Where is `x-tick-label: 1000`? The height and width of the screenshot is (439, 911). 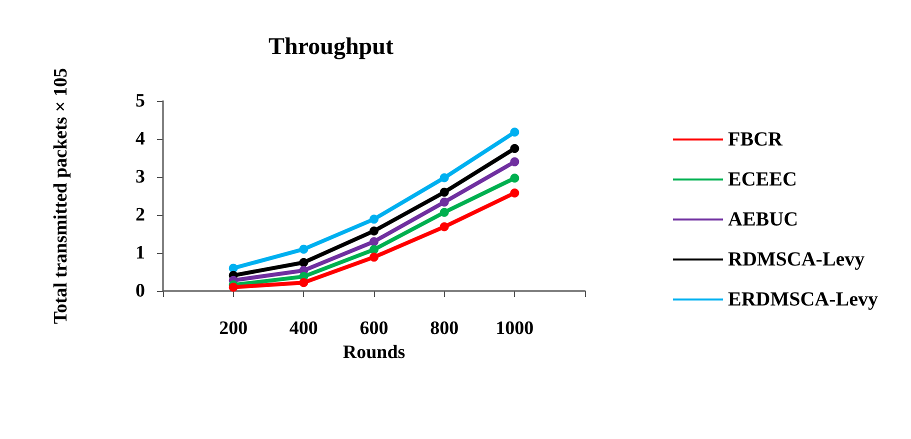
x-tick-label: 1000 is located at coordinates (515, 328).